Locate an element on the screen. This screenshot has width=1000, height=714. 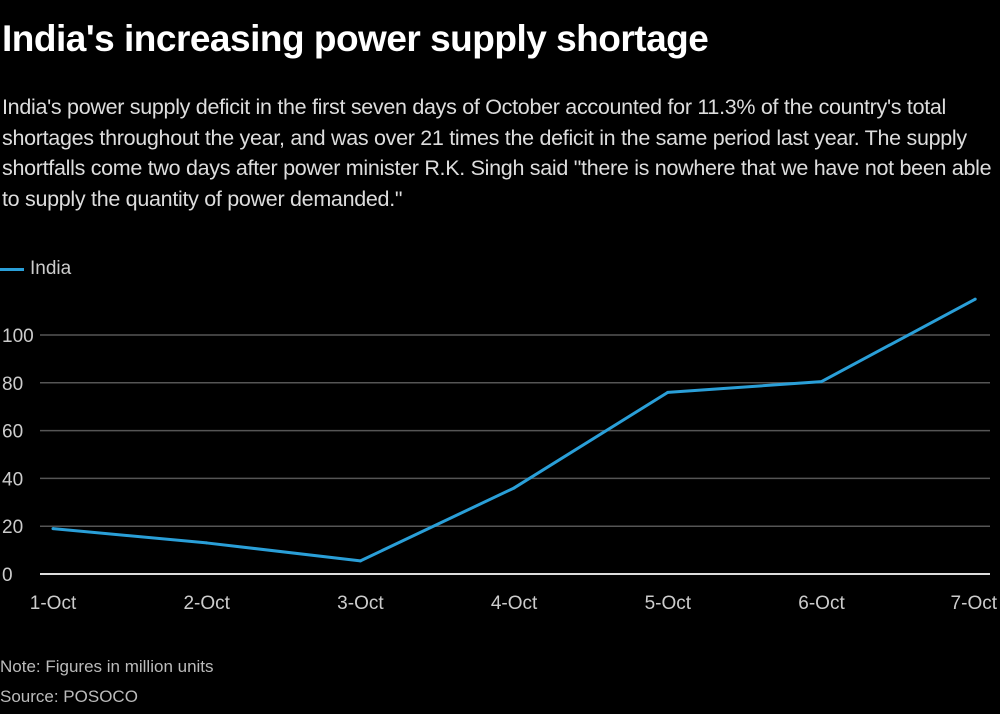
y-tick-label: 80 is located at coordinates (12, 384).